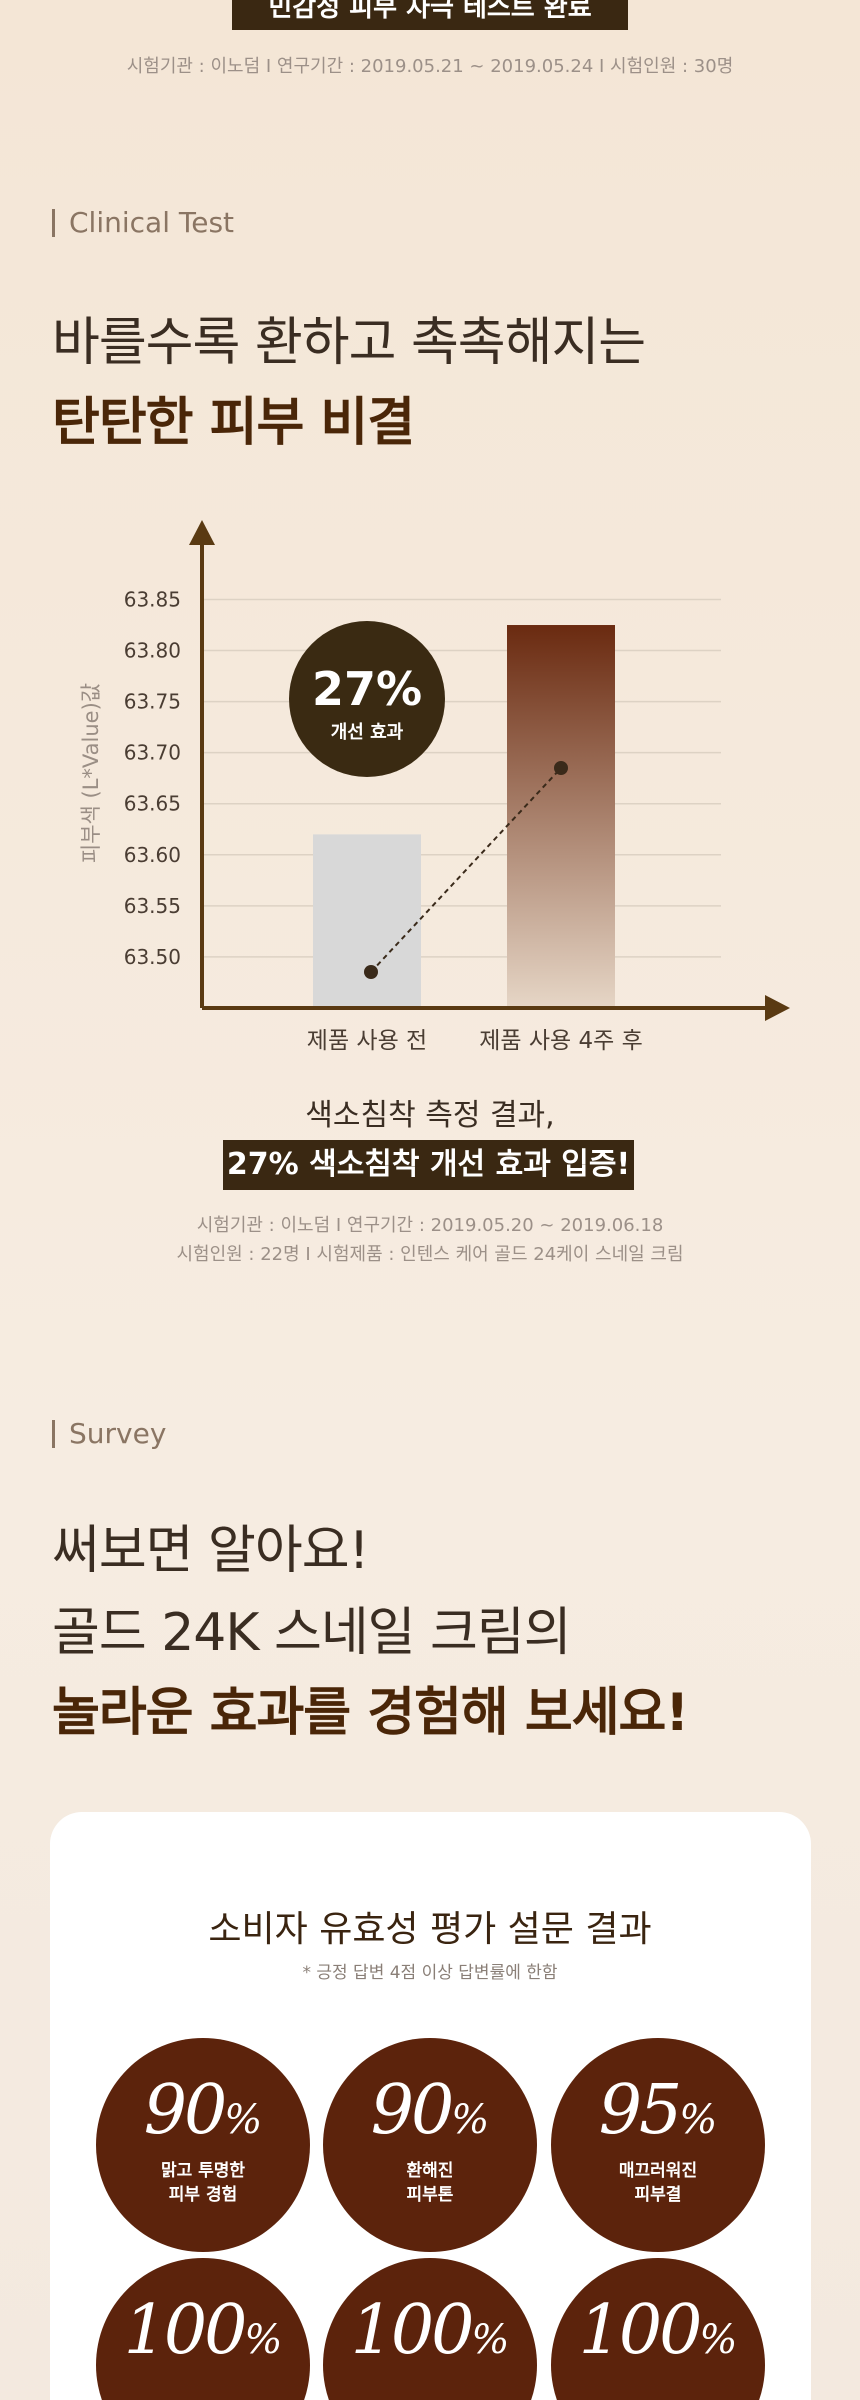 This screenshot has width=860, height=2400. Describe the element at coordinates (152, 702) in the screenshot. I see `y-tick-label: 63.75` at that location.